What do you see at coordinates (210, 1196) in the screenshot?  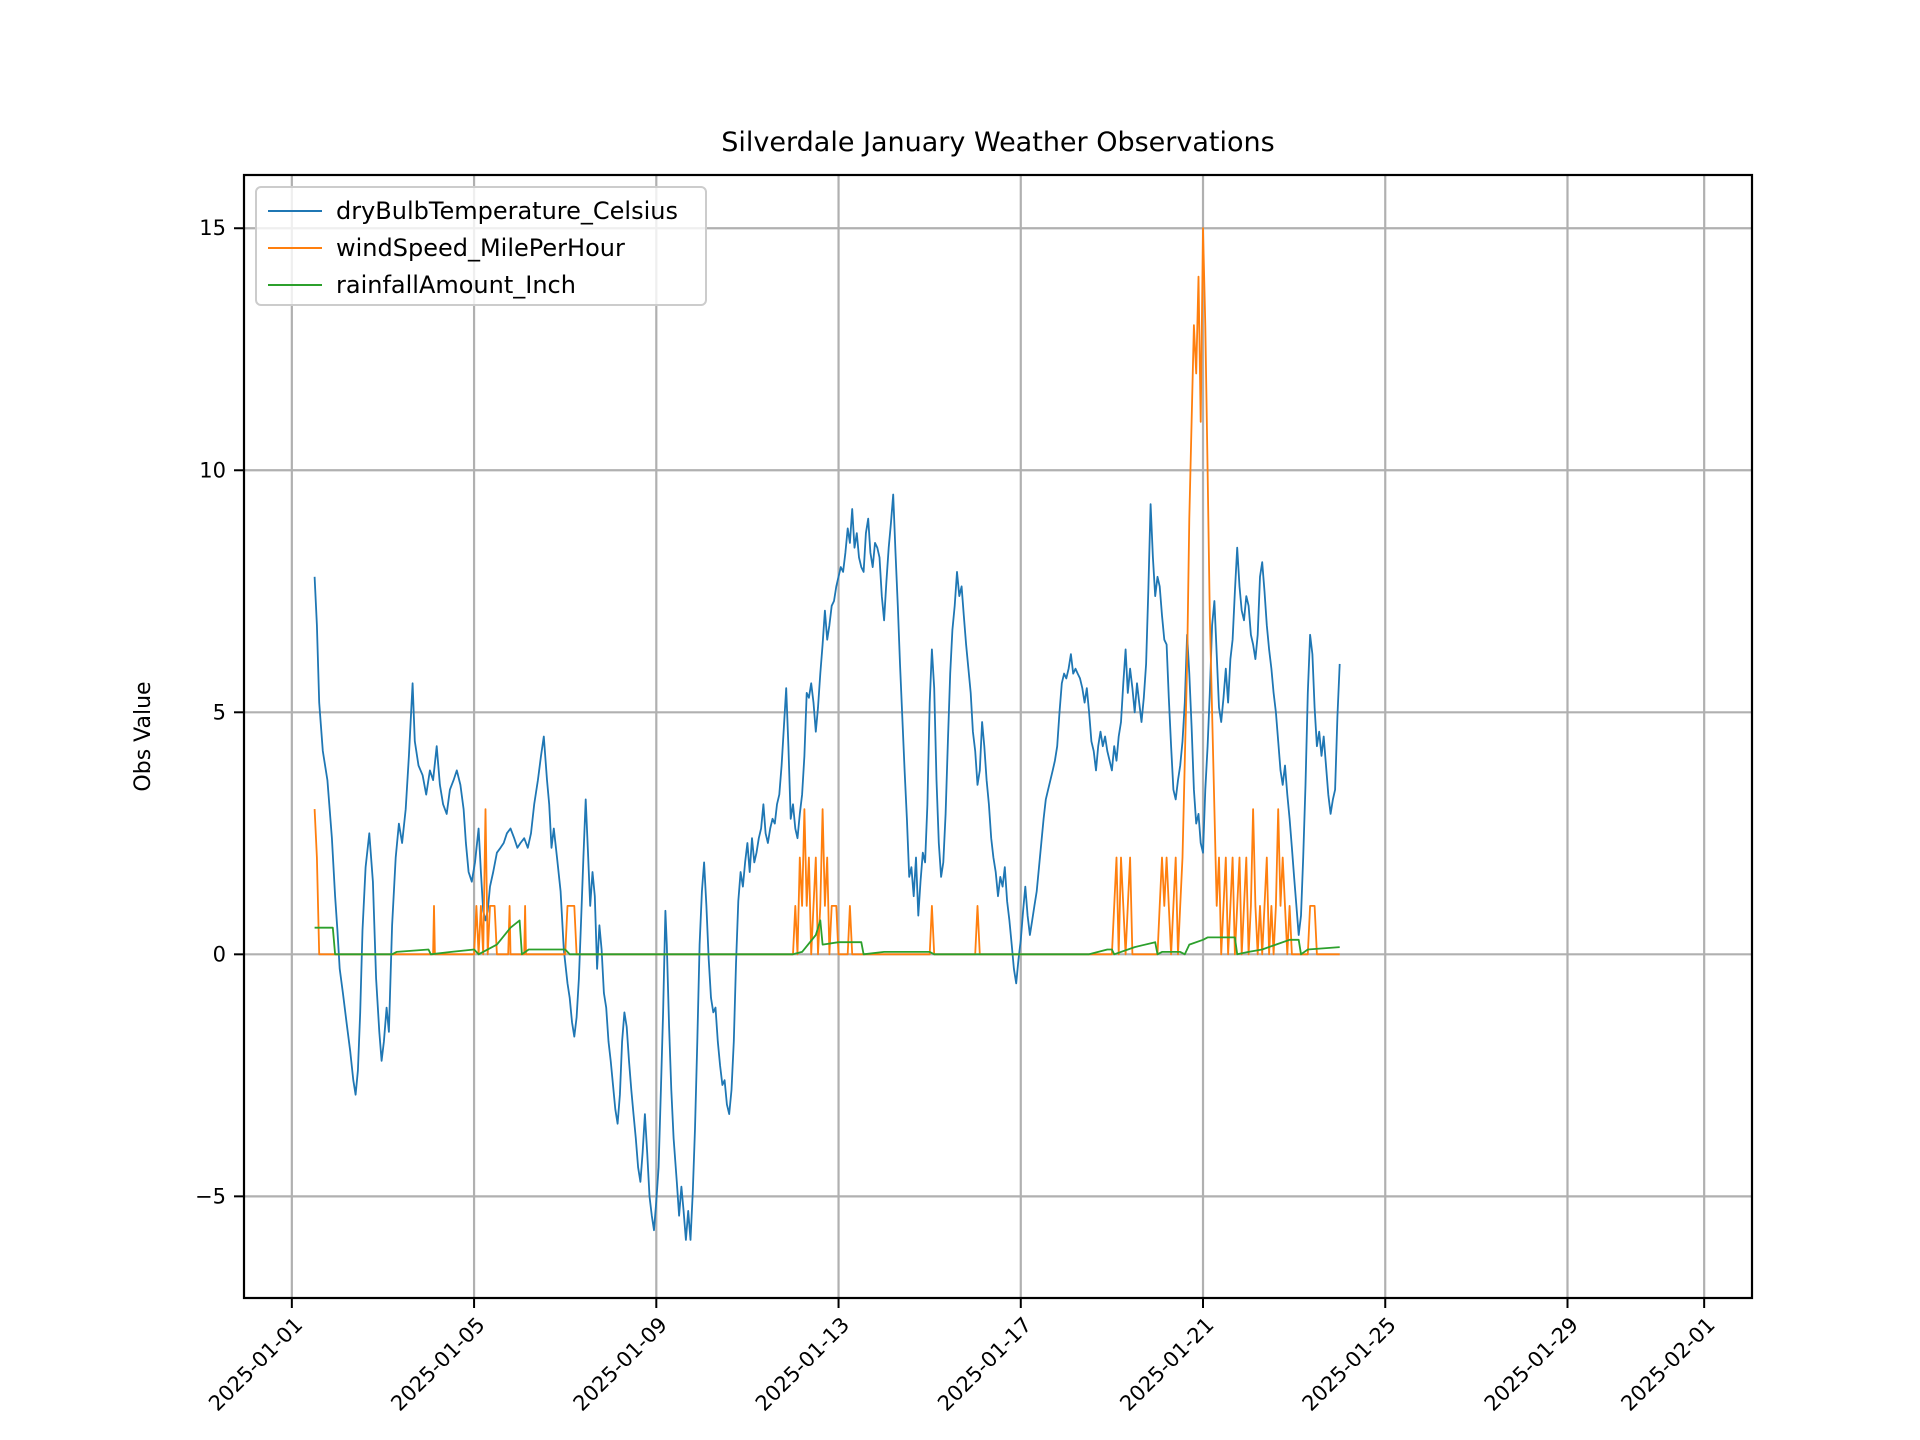 I see `y-tick-label: −5` at bounding box center [210, 1196].